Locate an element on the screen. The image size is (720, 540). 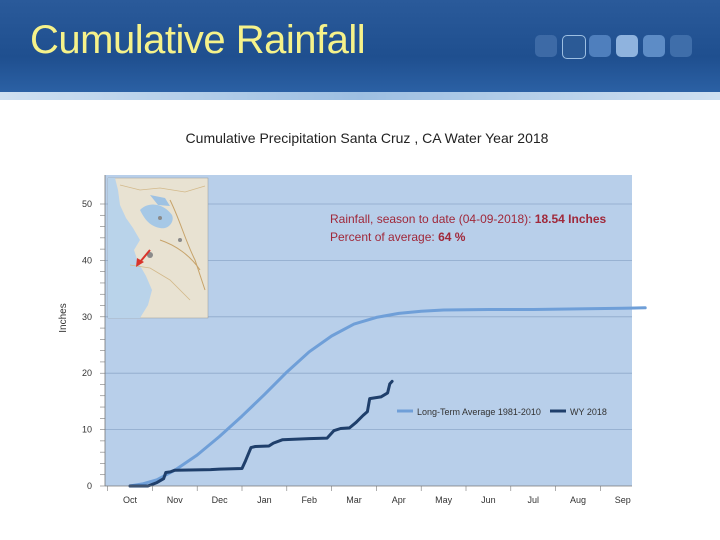
annotation-line-2: Percent of average: 64 % is located at coordinates (398, 237).